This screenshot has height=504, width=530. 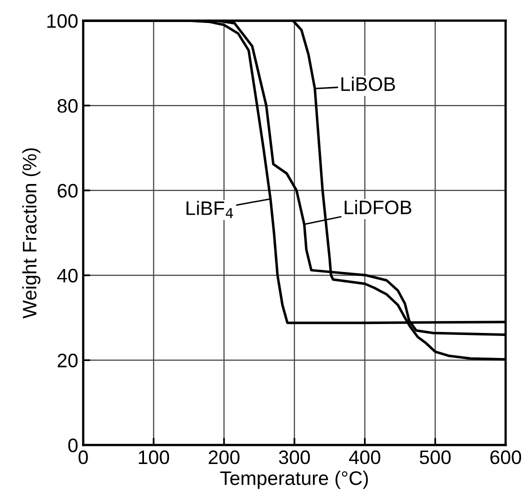 I want to click on x-tick-label: 500, so click(x=435, y=457).